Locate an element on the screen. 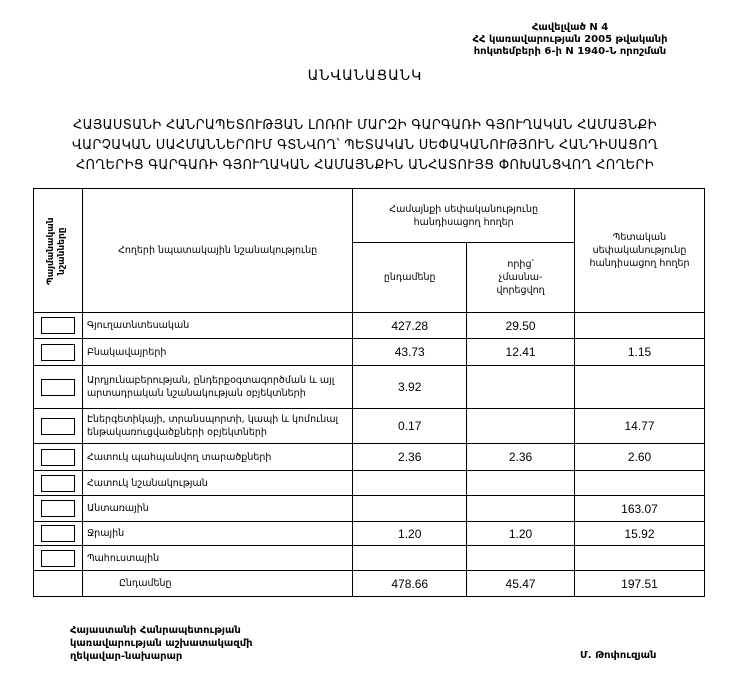 Image resolution: width=730 pixels, height=684 pixels. header-state: Պետական սեփականությունը հանդիսացող հողեր is located at coordinates (639, 250).